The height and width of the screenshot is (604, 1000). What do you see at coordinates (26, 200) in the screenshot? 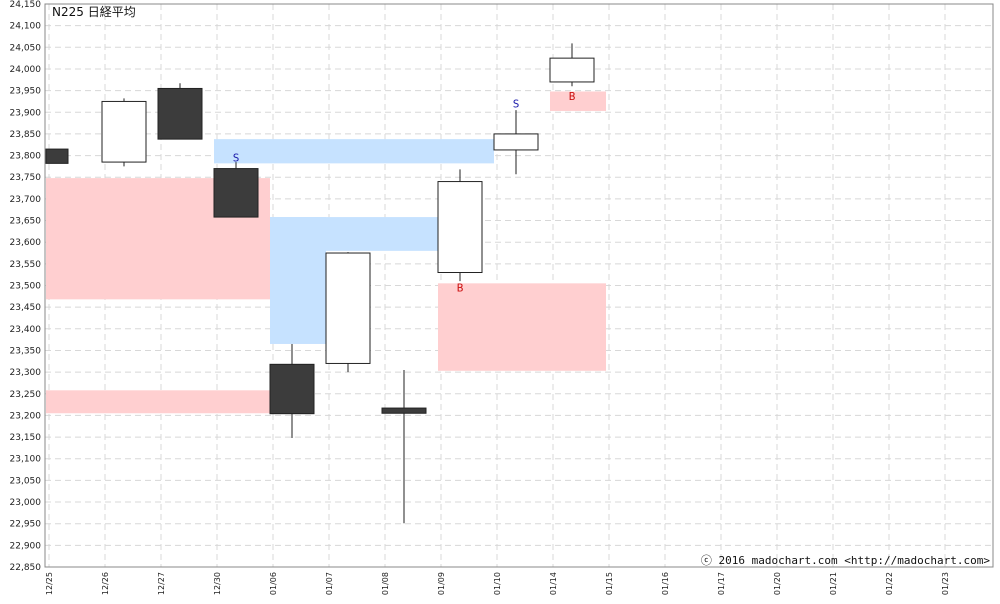
I see `y-tick-label: 23,700` at bounding box center [26, 200].